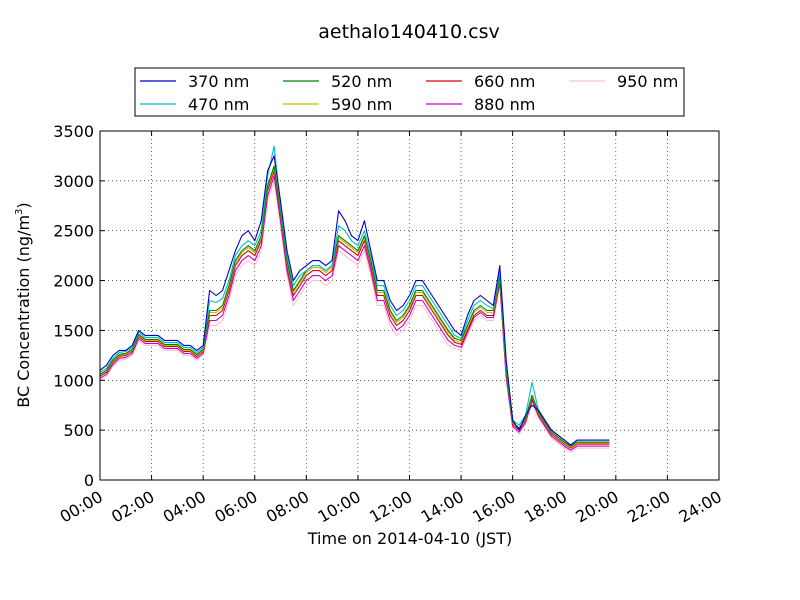 This screenshot has height=600, width=800. I want to click on x-tick-label: 02:00, so click(132, 507).